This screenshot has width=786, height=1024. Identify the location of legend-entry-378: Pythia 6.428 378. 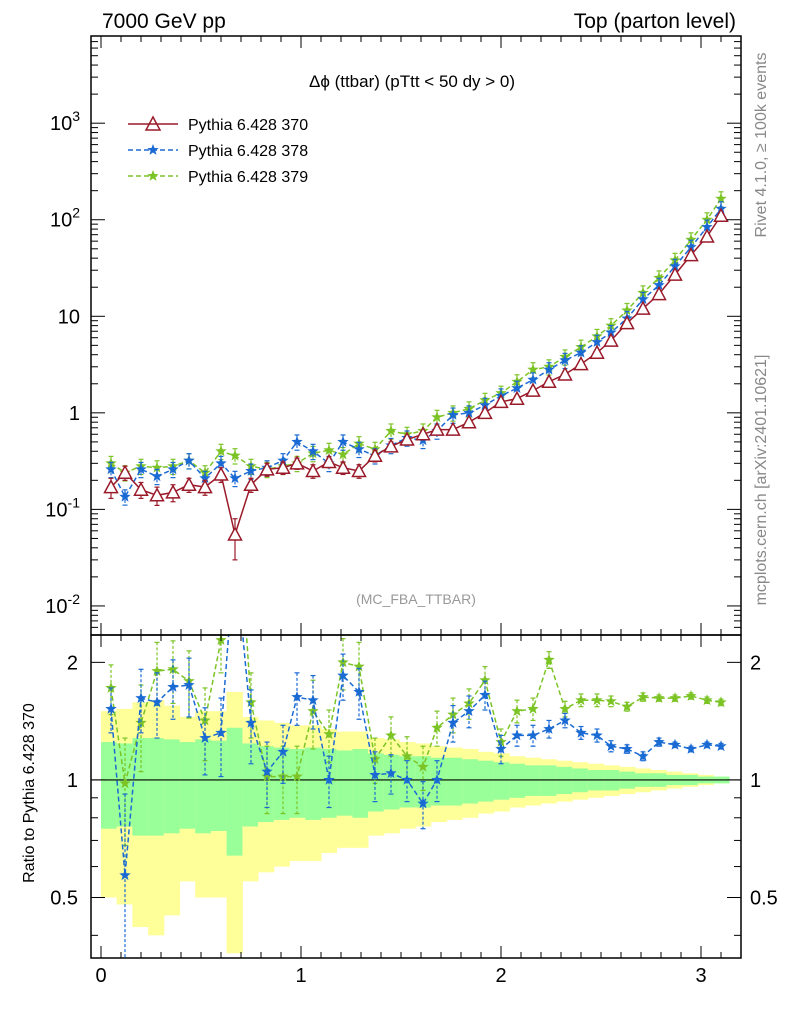
(218, 151).